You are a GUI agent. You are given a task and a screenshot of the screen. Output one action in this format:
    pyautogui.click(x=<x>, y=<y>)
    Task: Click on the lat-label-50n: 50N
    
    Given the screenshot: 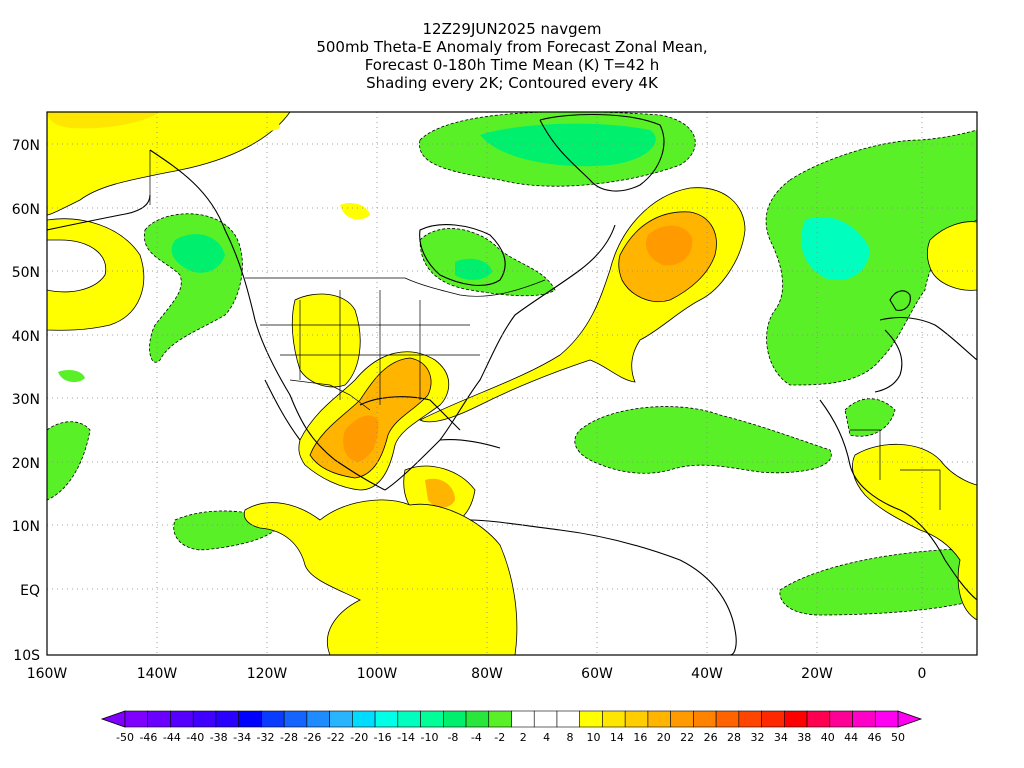 What is the action you would take?
    pyautogui.click(x=26, y=273)
    